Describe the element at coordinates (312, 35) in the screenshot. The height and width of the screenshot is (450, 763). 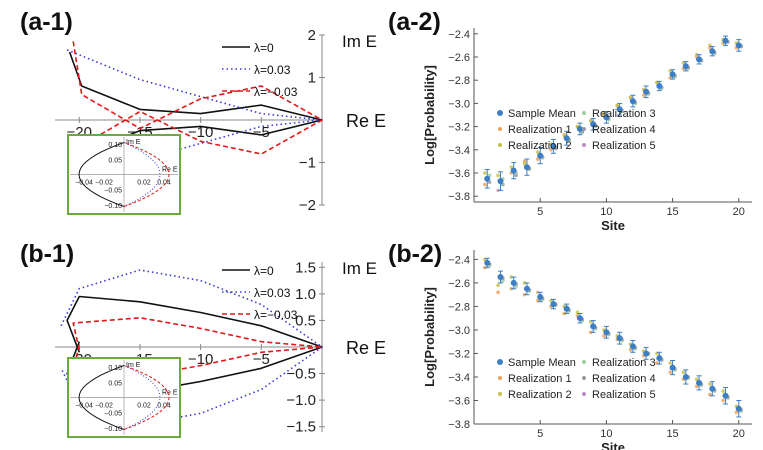
I see `y-tick-label: 2` at that location.